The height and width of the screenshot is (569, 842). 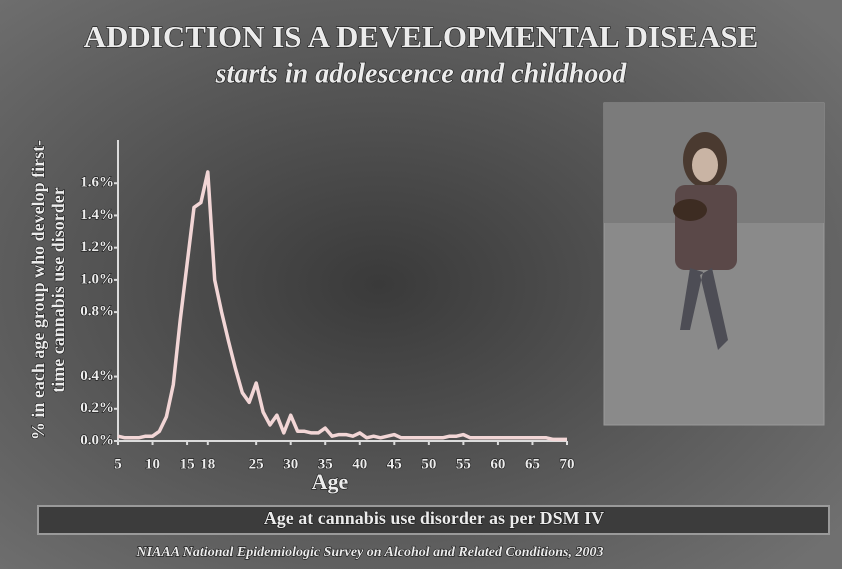 What do you see at coordinates (330, 481) in the screenshot?
I see `x-axis-label: Age` at bounding box center [330, 481].